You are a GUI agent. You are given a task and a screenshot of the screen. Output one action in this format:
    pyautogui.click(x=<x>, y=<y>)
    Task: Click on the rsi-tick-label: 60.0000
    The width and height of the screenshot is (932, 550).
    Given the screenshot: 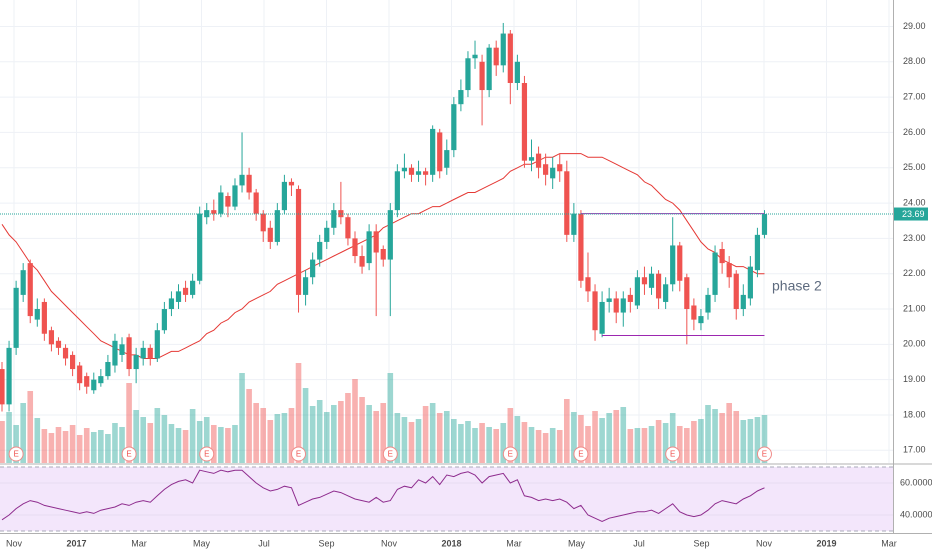 What is the action you would take?
    pyautogui.click(x=916, y=482)
    